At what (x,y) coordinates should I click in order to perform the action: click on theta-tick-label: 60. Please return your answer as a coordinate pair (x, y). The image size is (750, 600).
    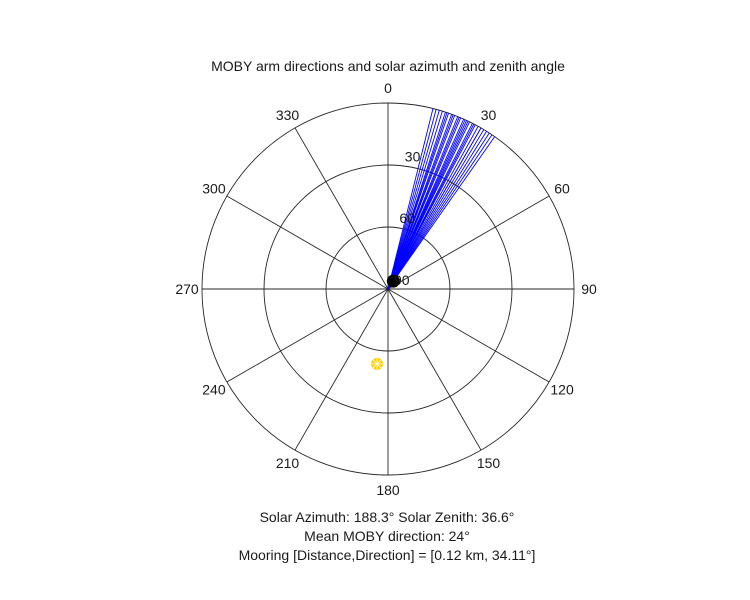
    Looking at the image, I should click on (562, 189).